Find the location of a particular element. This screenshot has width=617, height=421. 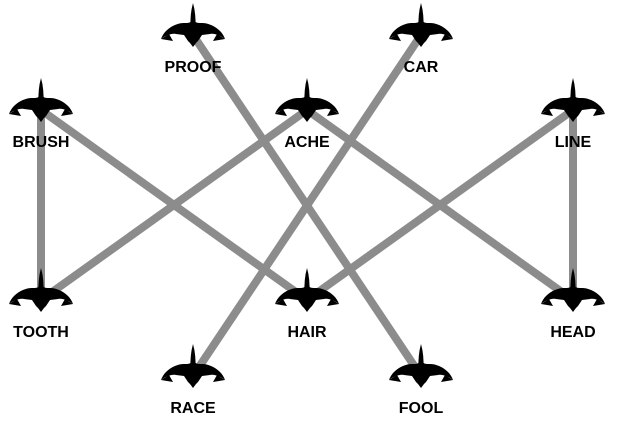

node-proof: PROOF is located at coordinates (193, 39).